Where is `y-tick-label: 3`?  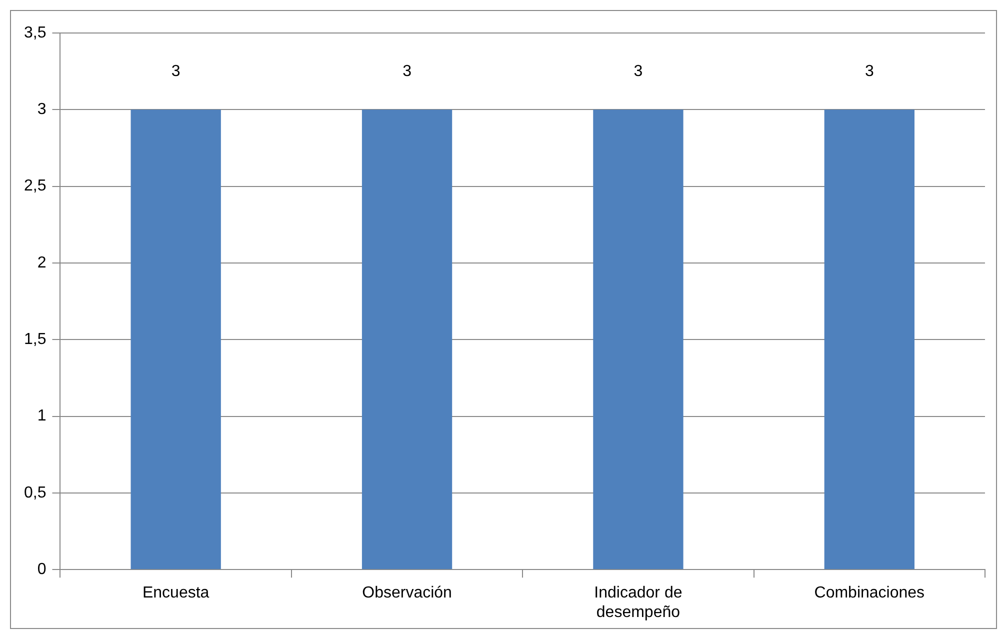 y-tick-label: 3 is located at coordinates (41, 109).